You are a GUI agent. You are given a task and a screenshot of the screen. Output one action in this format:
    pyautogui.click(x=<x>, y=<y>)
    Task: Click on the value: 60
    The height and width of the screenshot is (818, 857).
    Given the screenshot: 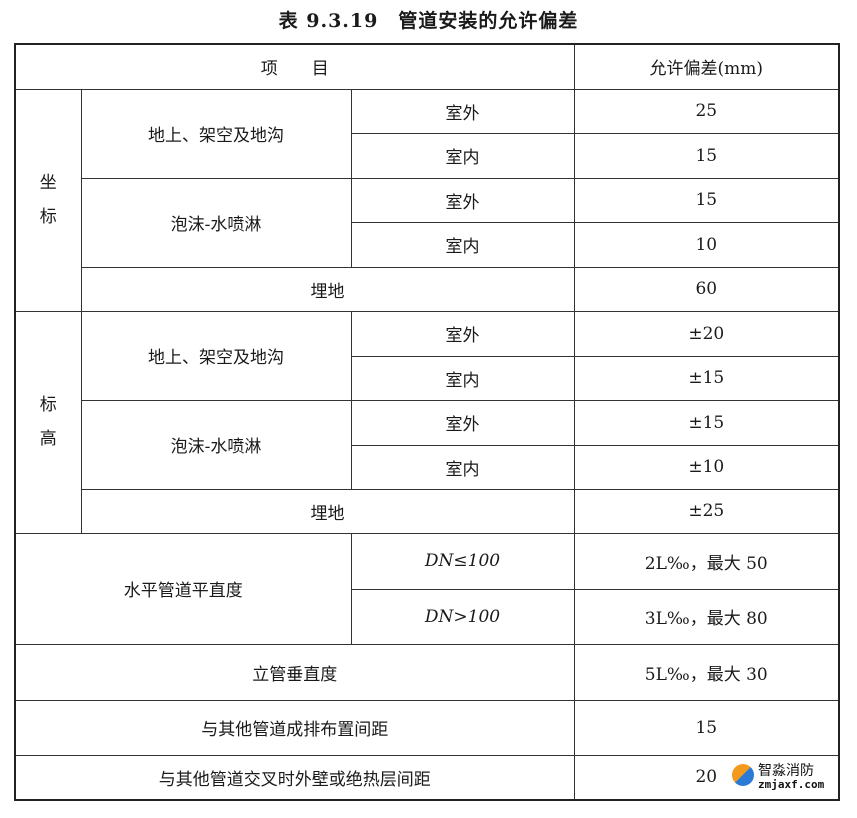 What is the action you would take?
    pyautogui.click(x=706, y=289)
    